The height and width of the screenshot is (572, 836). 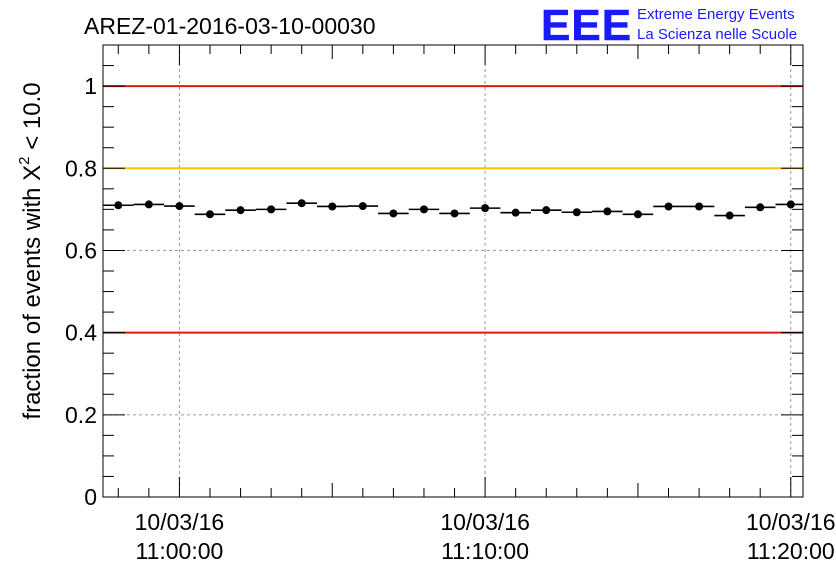 What do you see at coordinates (81, 168) in the screenshot?
I see `y-tick-label: 0.8` at bounding box center [81, 168].